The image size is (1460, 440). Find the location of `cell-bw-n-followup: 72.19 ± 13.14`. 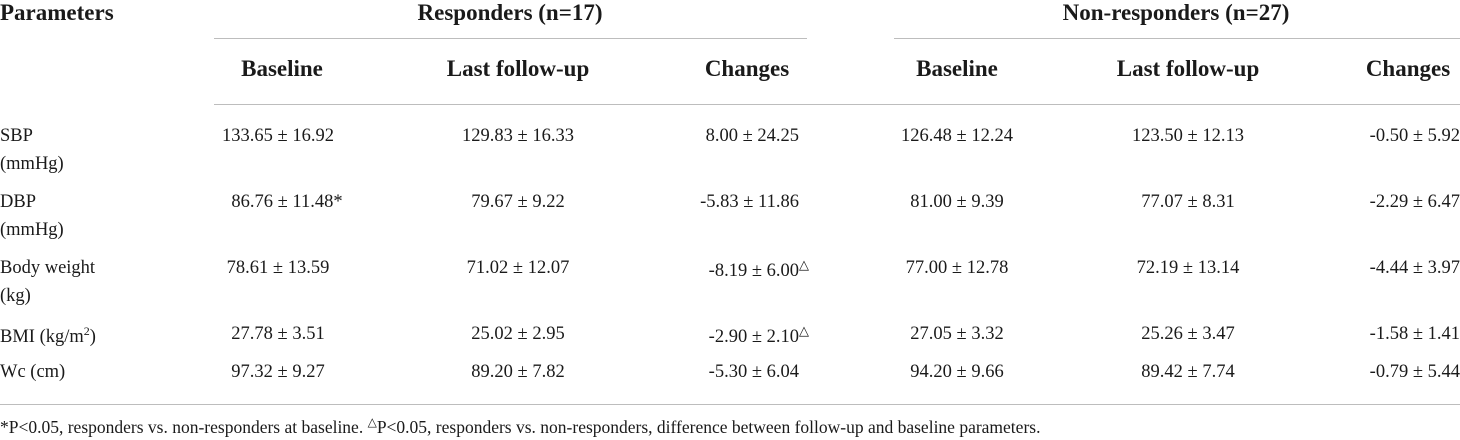

cell-bw-n-followup: 72.19 ± 13.14 is located at coordinates (1188, 268).